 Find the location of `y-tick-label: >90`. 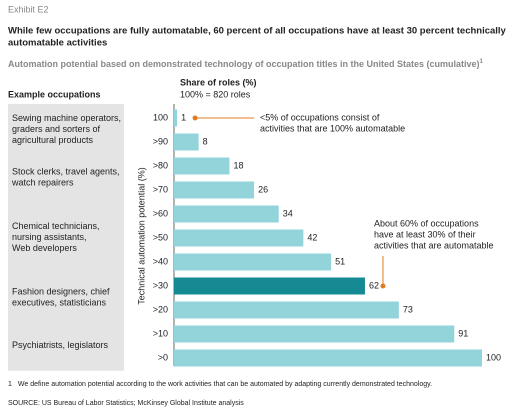

y-tick-label: >90 is located at coordinates (160, 141).